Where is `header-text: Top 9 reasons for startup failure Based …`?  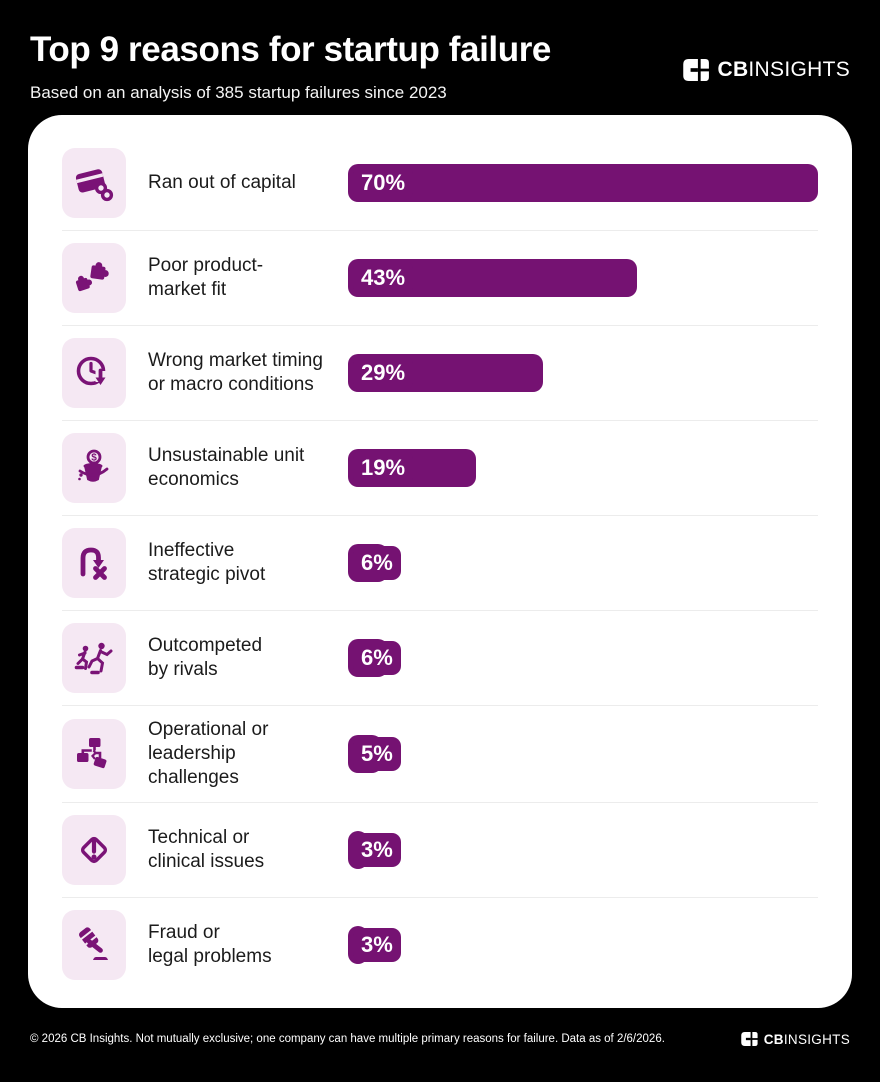
header-text: Top 9 reasons for startup failure Based … is located at coordinates (290, 66).